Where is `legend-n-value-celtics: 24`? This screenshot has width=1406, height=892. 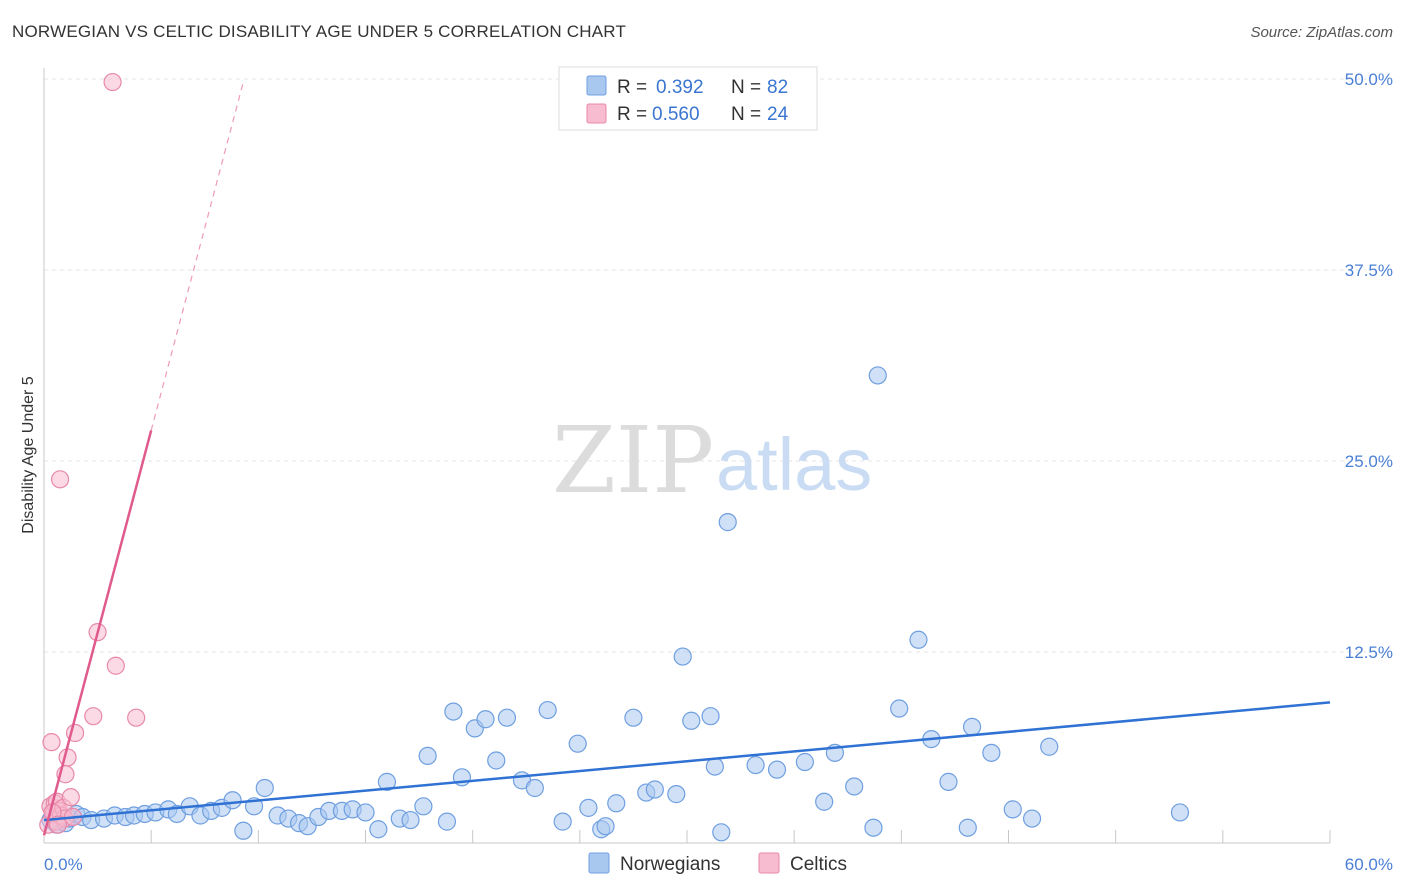
legend-n-value-celtics: 24 is located at coordinates (778, 114).